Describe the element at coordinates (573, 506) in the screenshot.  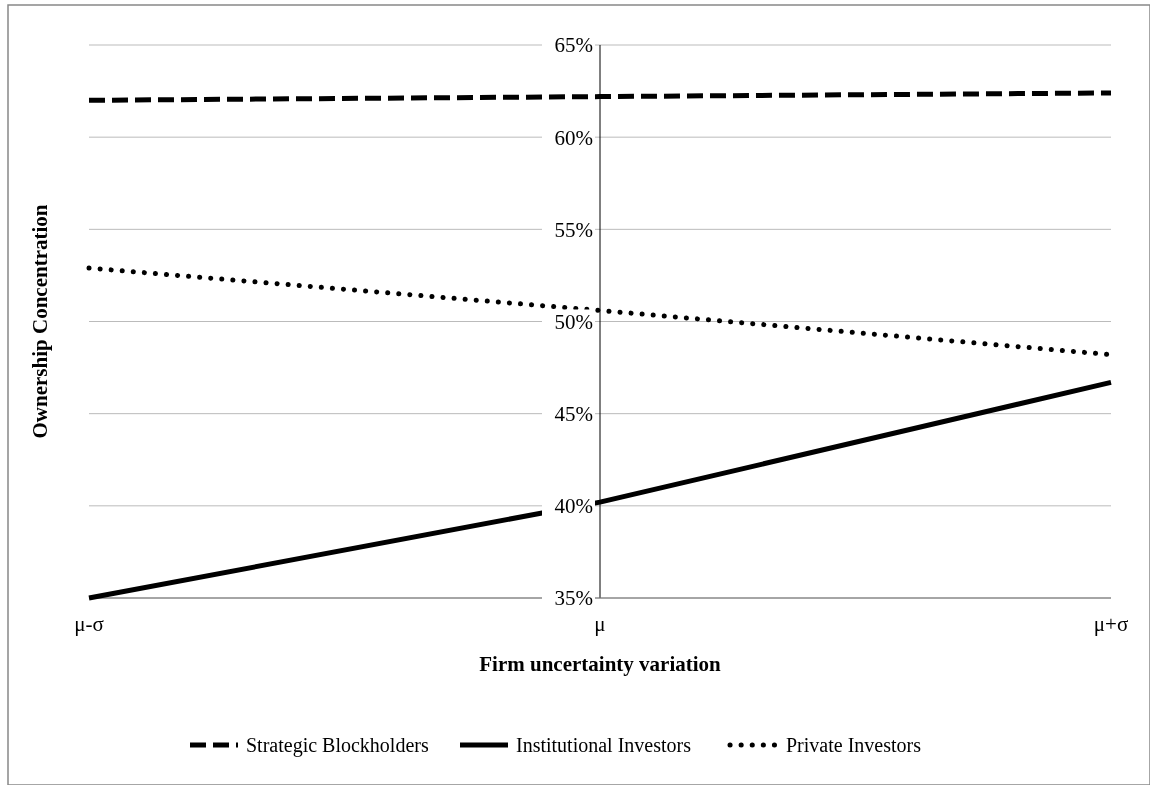
I see `y-tick-label: 40%` at that location.